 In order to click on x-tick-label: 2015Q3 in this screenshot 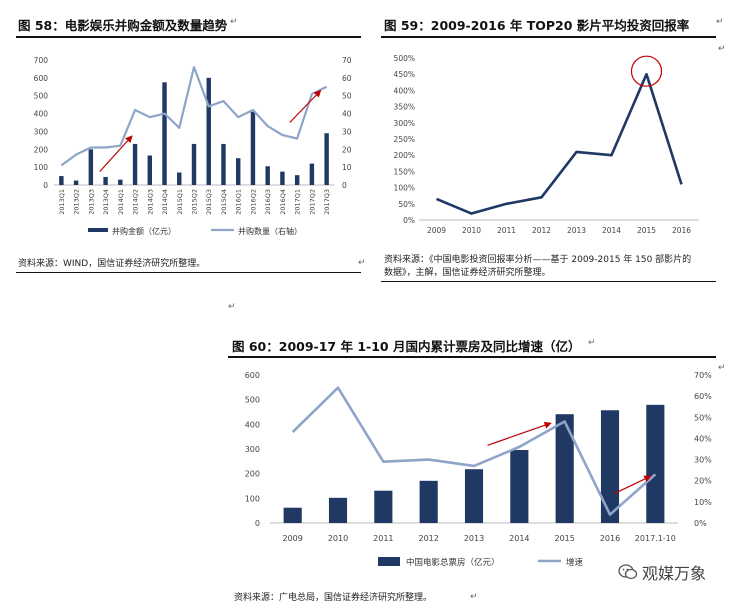, I will do `click(209, 202)`.